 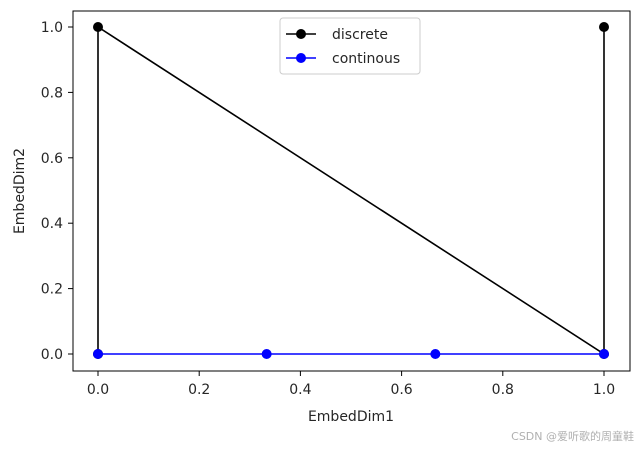 What do you see at coordinates (98, 390) in the screenshot?
I see `x-tick-label: 0.0` at bounding box center [98, 390].